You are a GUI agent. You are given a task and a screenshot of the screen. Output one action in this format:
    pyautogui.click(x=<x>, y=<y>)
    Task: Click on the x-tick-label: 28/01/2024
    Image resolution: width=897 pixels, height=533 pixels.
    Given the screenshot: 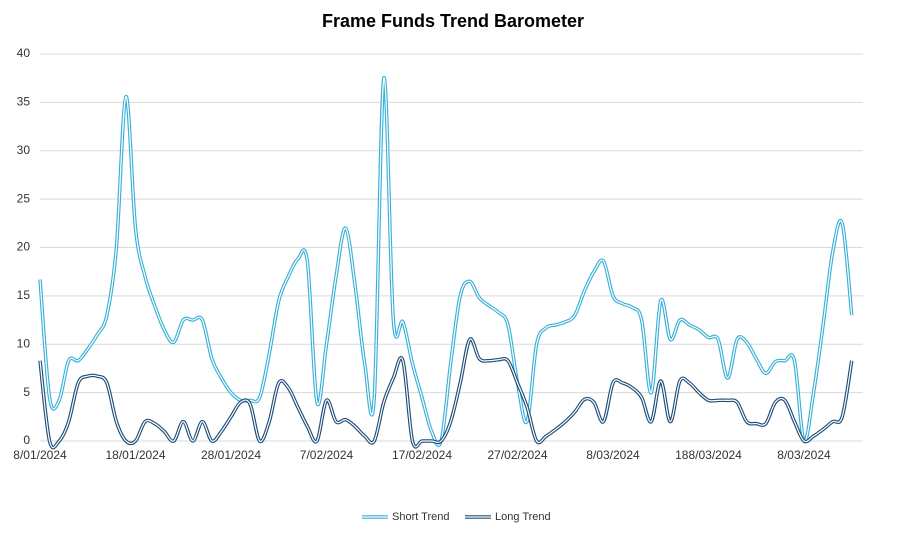 What is the action you would take?
    pyautogui.click(x=231, y=455)
    